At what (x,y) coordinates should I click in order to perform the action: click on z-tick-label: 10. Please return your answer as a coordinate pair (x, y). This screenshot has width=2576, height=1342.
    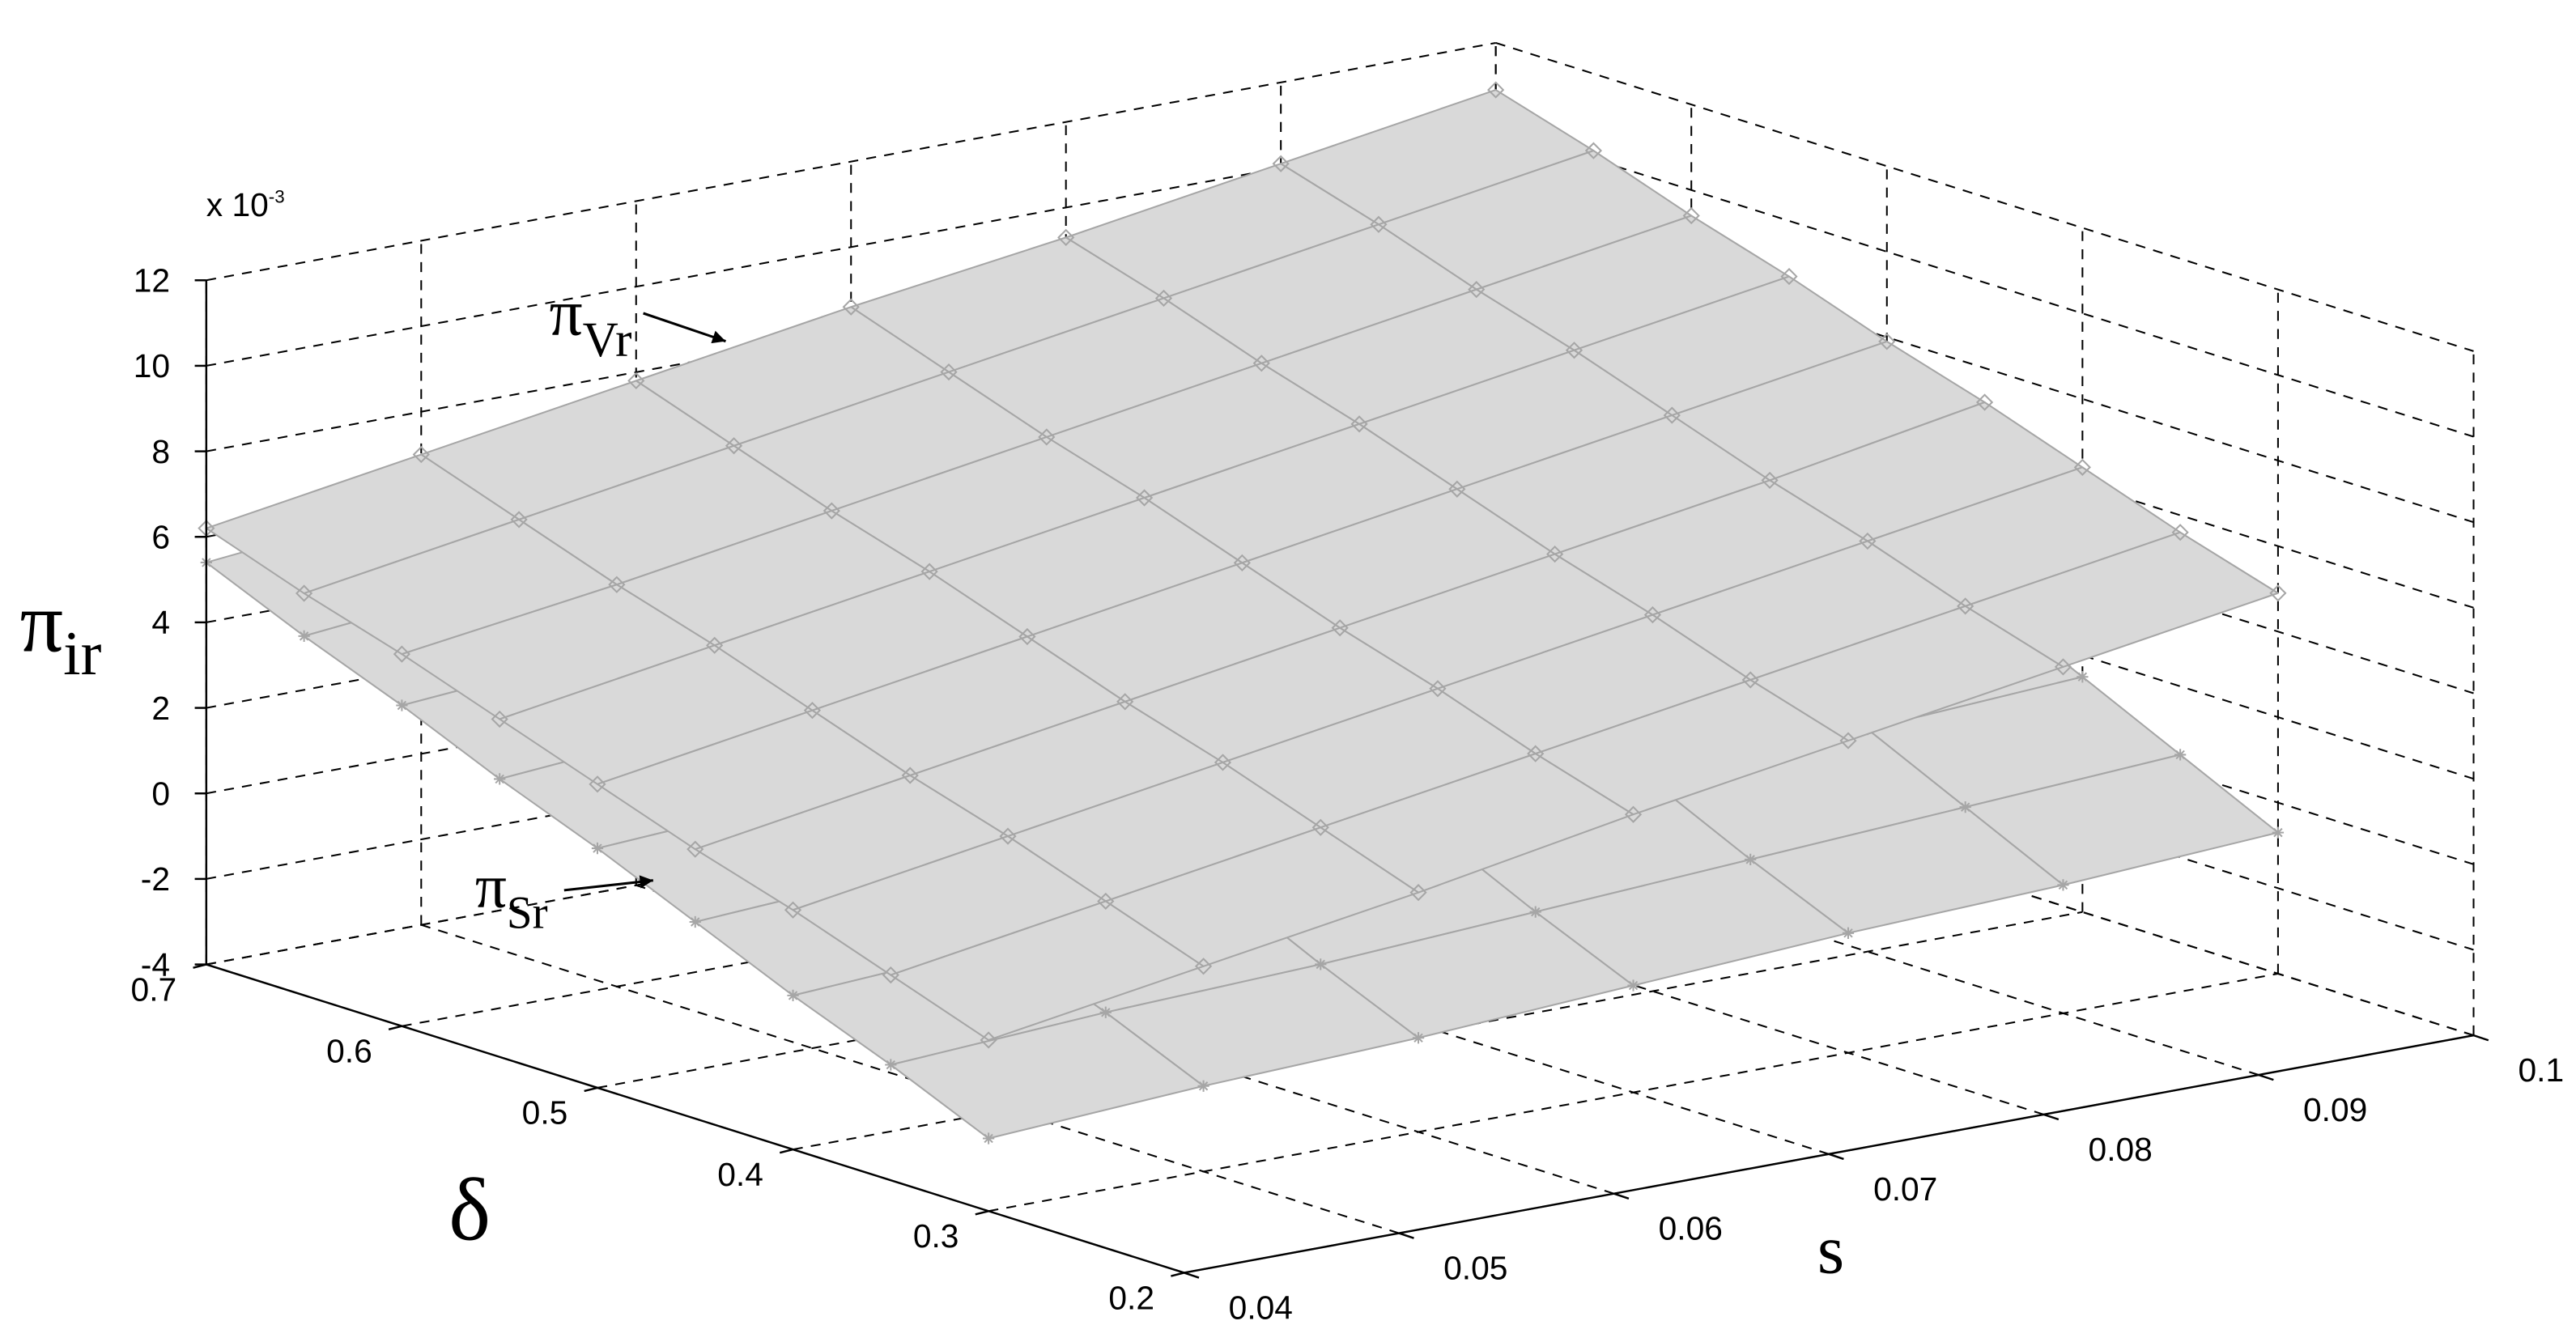
    Looking at the image, I should click on (152, 365).